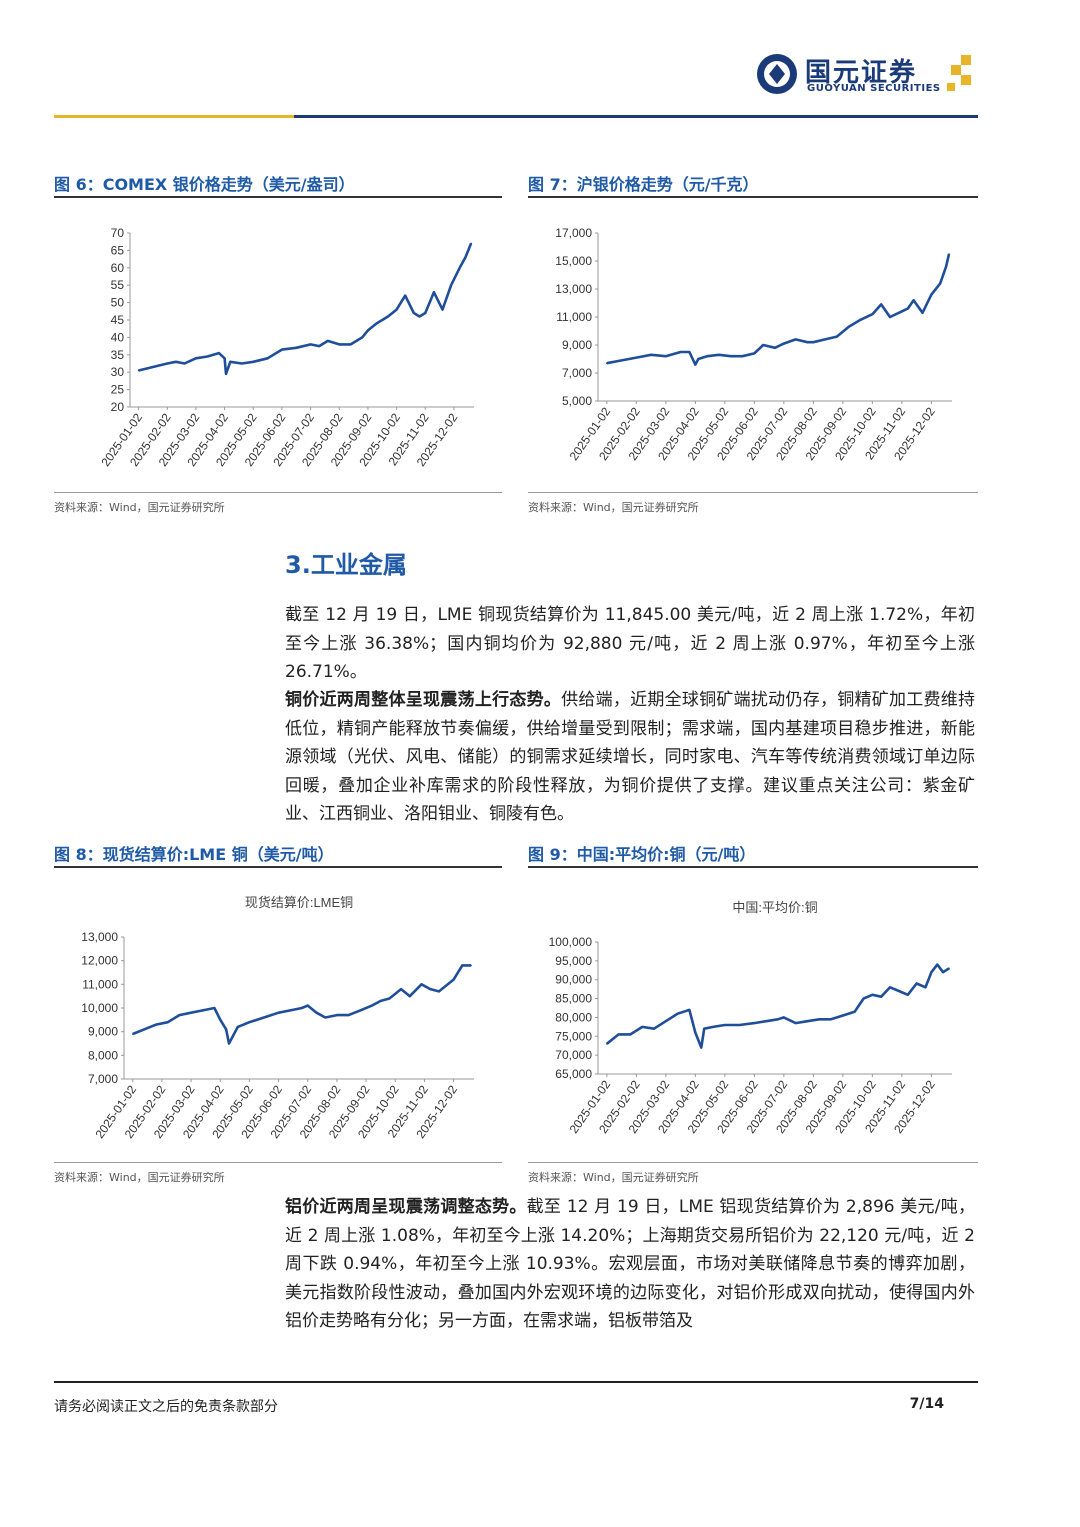  What do you see at coordinates (573, 961) in the screenshot?
I see `y-tick-label: 95,000` at bounding box center [573, 961].